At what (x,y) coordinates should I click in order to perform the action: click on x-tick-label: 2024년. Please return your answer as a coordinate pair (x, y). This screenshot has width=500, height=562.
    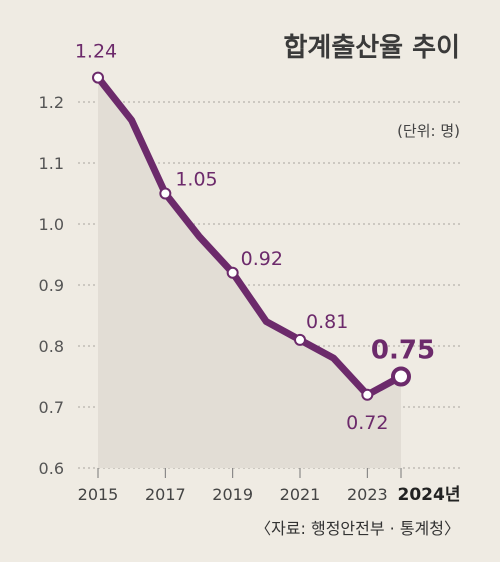
    Looking at the image, I should click on (429, 495).